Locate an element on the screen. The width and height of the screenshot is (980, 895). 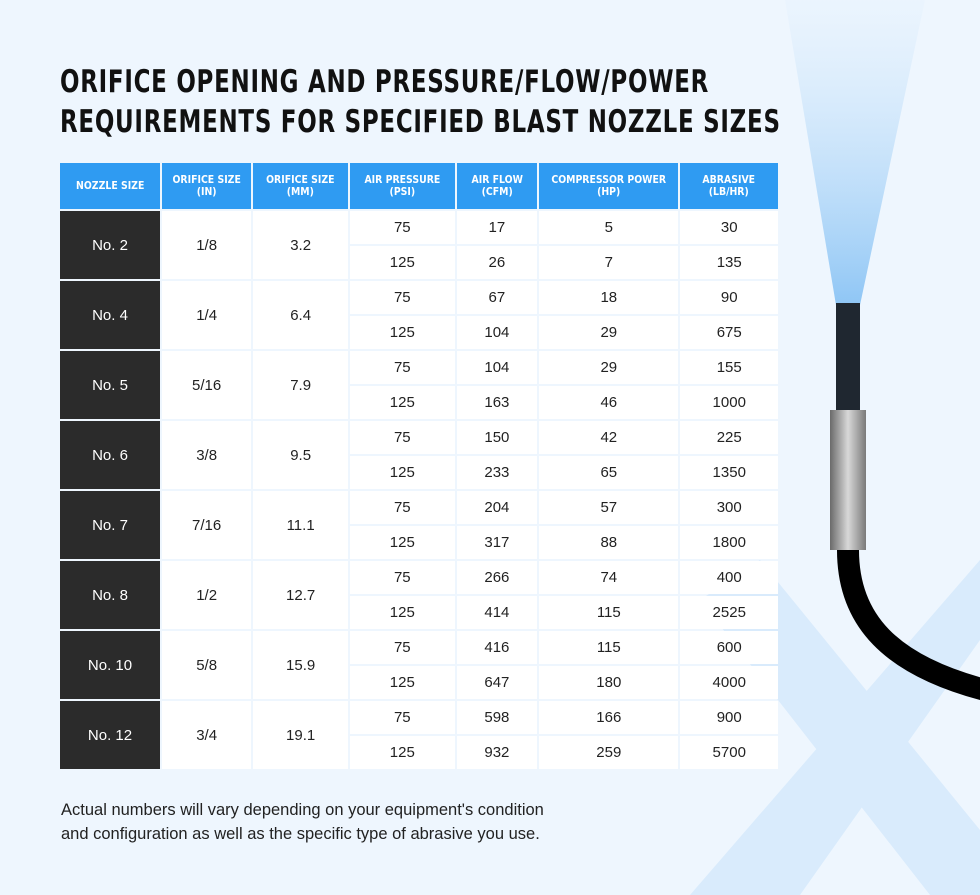
column-header: Air Pressure (PSI) is located at coordinates (402, 186).